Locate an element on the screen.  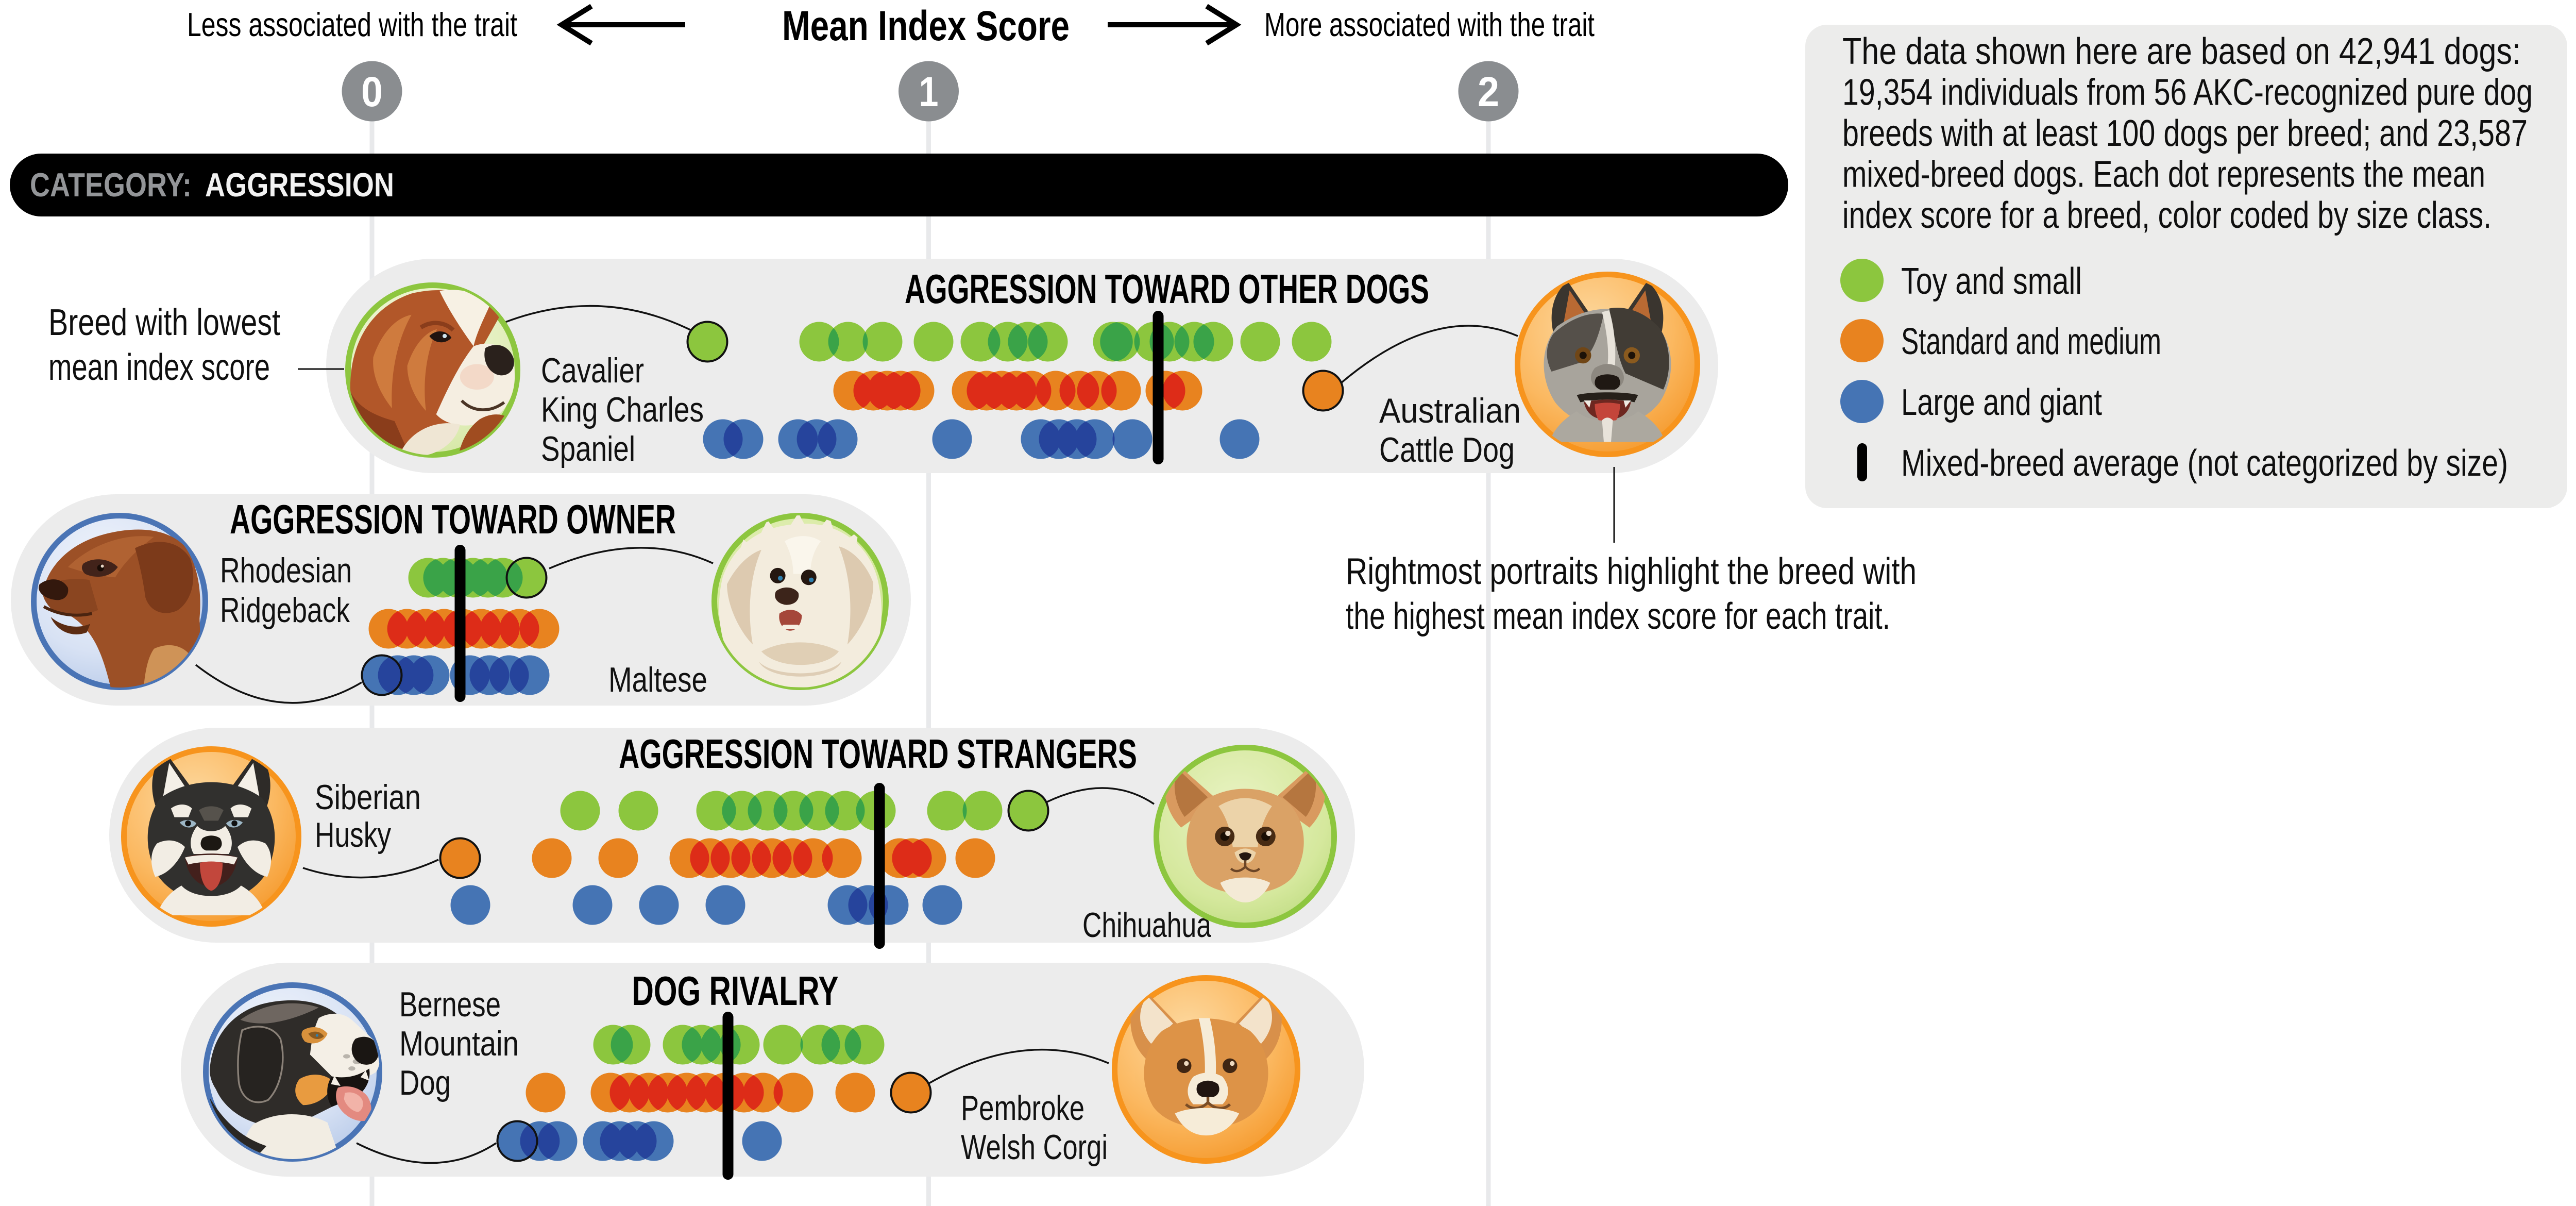
svg-text: Ridgeback is located at coordinates (285, 610).